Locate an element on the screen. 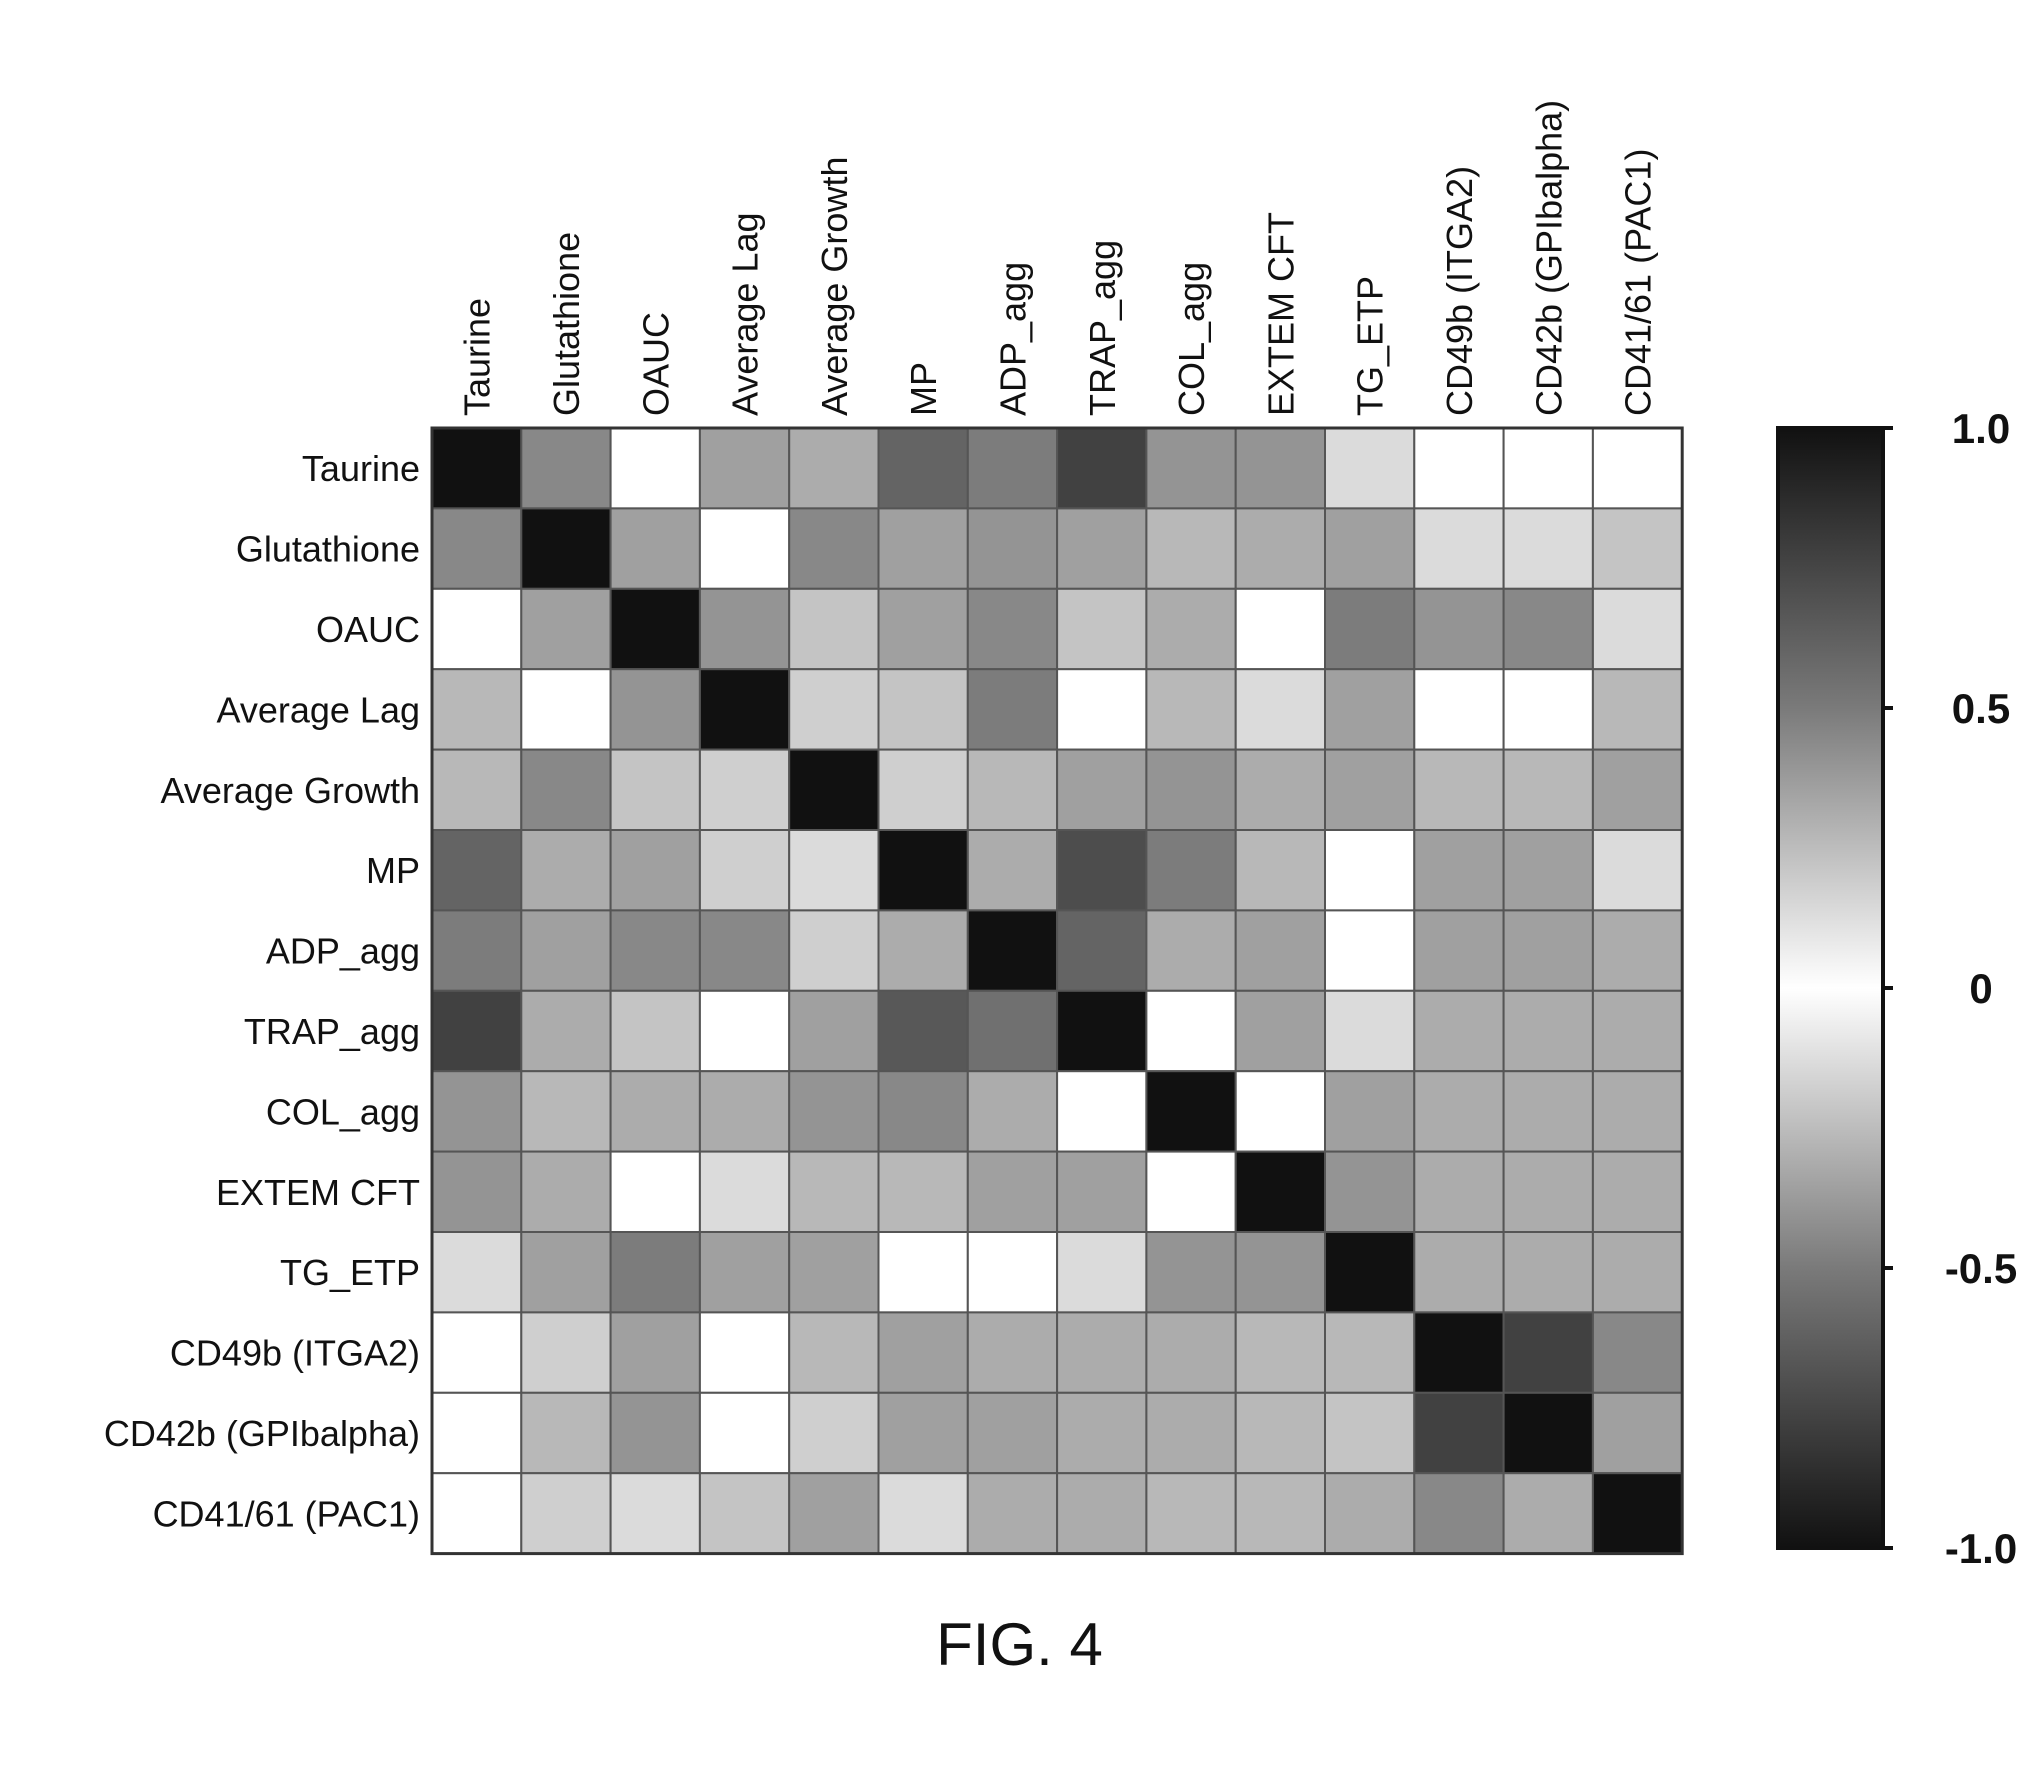 The width and height of the screenshot is (2039, 1774). column-label: EXTEM CFT is located at coordinates (1280, 314).